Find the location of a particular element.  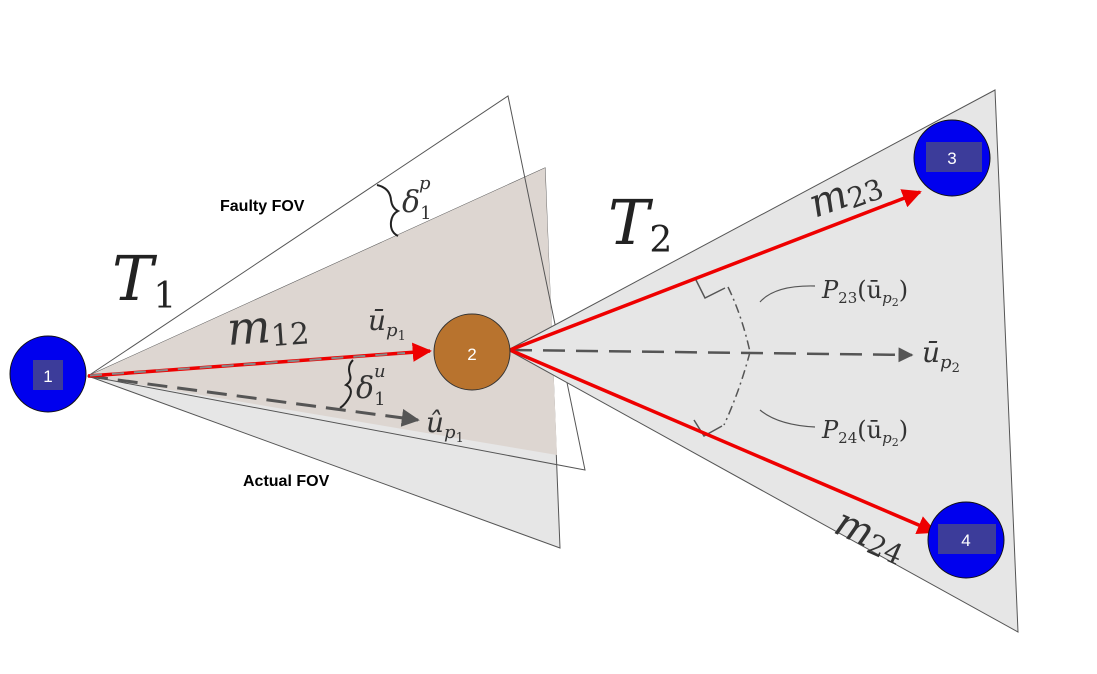

u-hat-p1-label: ûp1 is located at coordinates (445, 426).